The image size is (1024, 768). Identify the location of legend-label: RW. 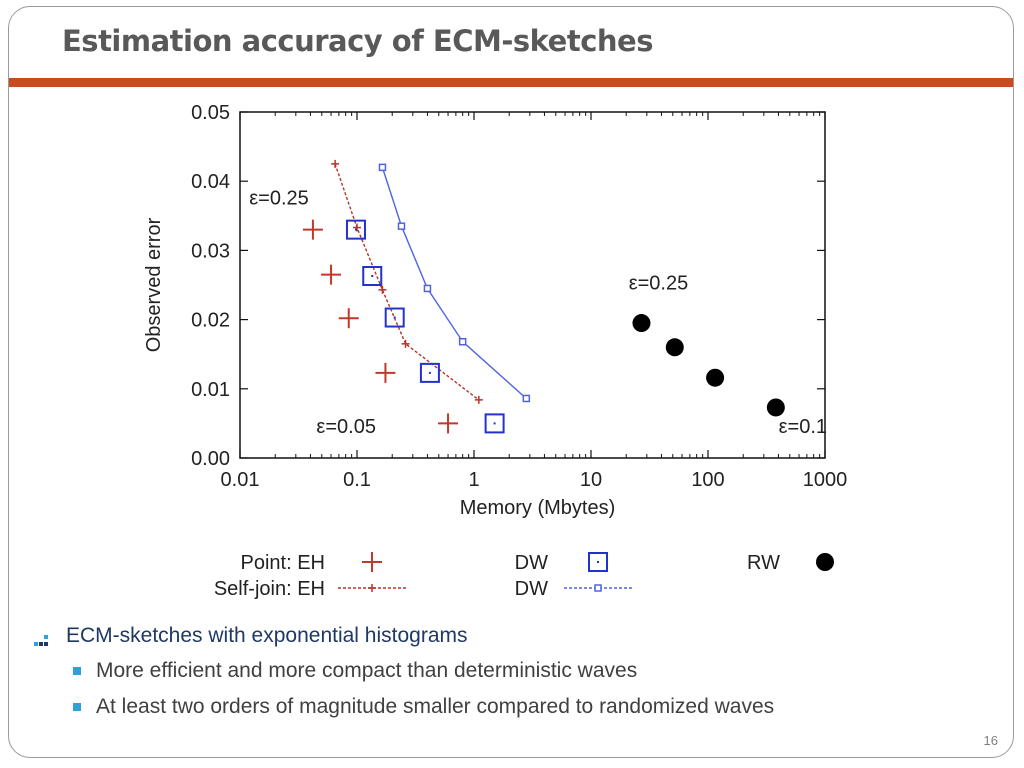
(763, 563).